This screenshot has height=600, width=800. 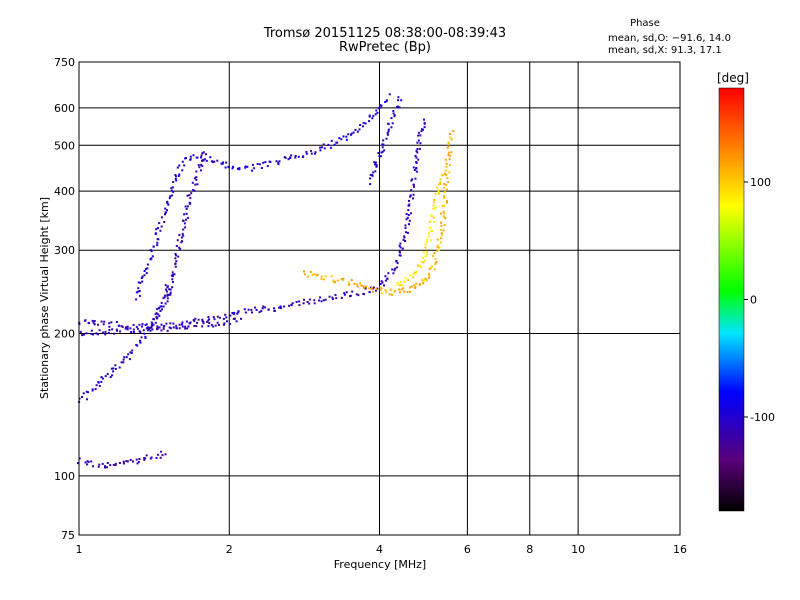 I want to click on phase-o-stats: mean, sd,O: −91.6, 14.0, so click(x=669, y=38).